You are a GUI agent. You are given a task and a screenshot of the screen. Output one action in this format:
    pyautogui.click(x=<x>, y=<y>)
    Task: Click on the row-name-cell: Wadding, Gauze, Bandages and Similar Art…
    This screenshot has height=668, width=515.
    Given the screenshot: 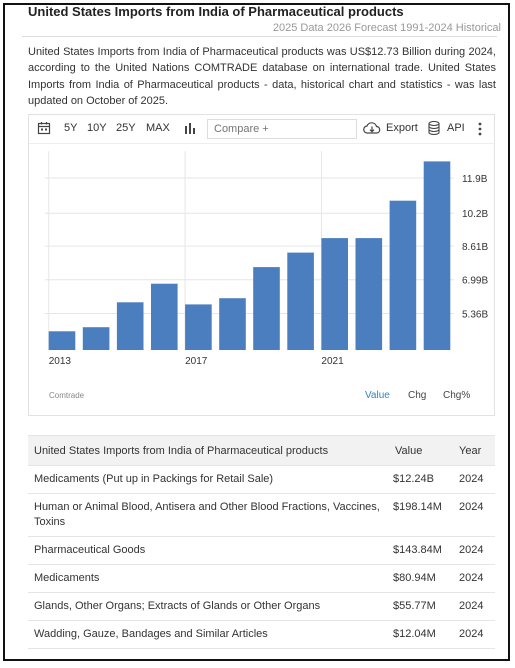 What is the action you would take?
    pyautogui.click(x=208, y=634)
    